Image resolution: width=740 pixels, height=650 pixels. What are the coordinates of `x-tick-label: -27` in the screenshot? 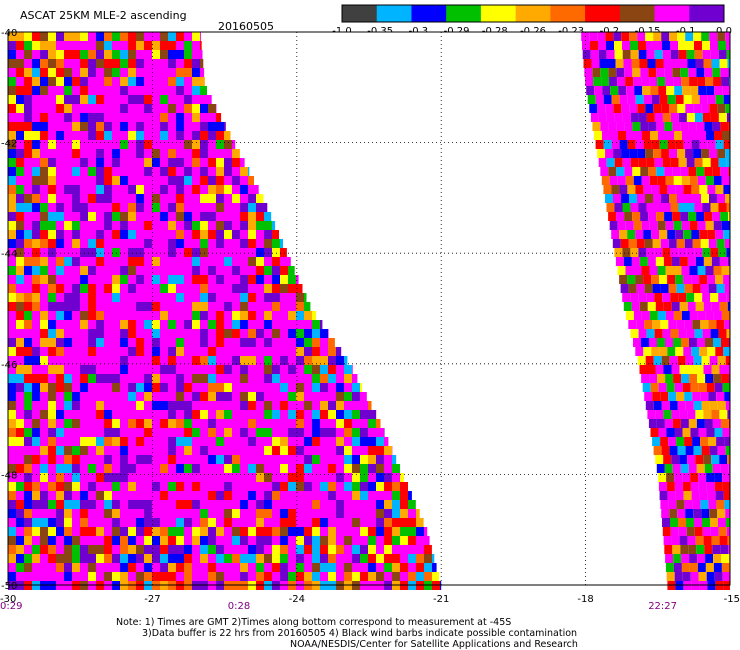 It's located at (152, 599).